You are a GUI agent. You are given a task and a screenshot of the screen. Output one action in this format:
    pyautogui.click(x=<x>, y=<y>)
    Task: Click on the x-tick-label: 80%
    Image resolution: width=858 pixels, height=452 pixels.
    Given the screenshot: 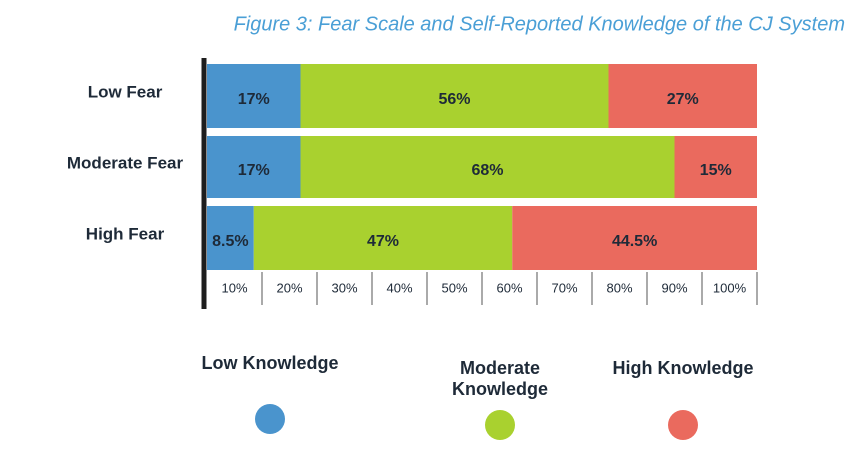 What is the action you would take?
    pyautogui.click(x=619, y=287)
    